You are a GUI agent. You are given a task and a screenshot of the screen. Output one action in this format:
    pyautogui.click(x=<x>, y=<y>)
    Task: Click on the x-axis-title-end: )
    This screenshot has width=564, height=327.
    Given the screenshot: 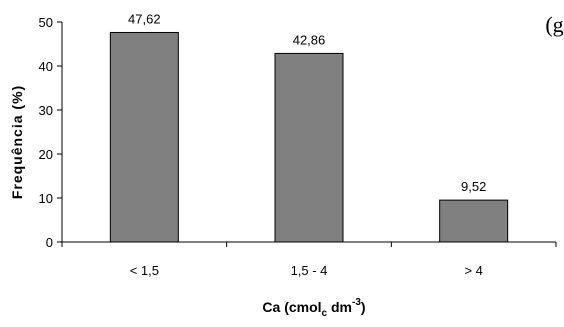 What is the action you would take?
    pyautogui.click(x=363, y=307)
    